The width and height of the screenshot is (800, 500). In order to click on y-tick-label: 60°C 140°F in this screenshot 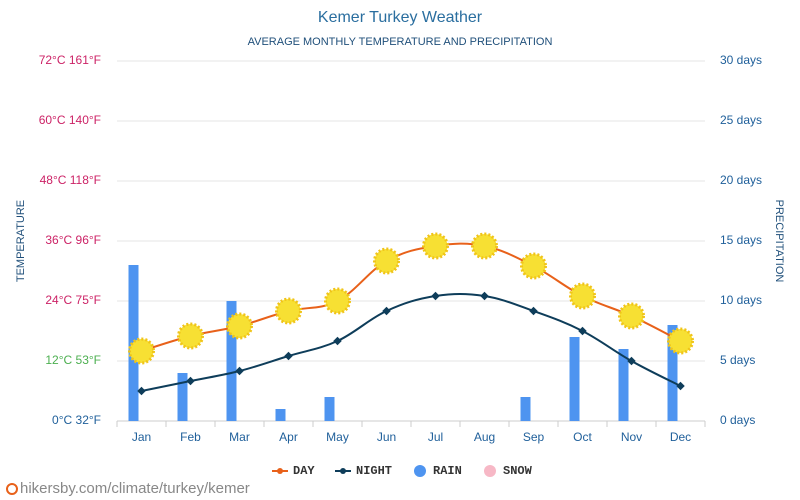, I will do `click(70, 120)`.